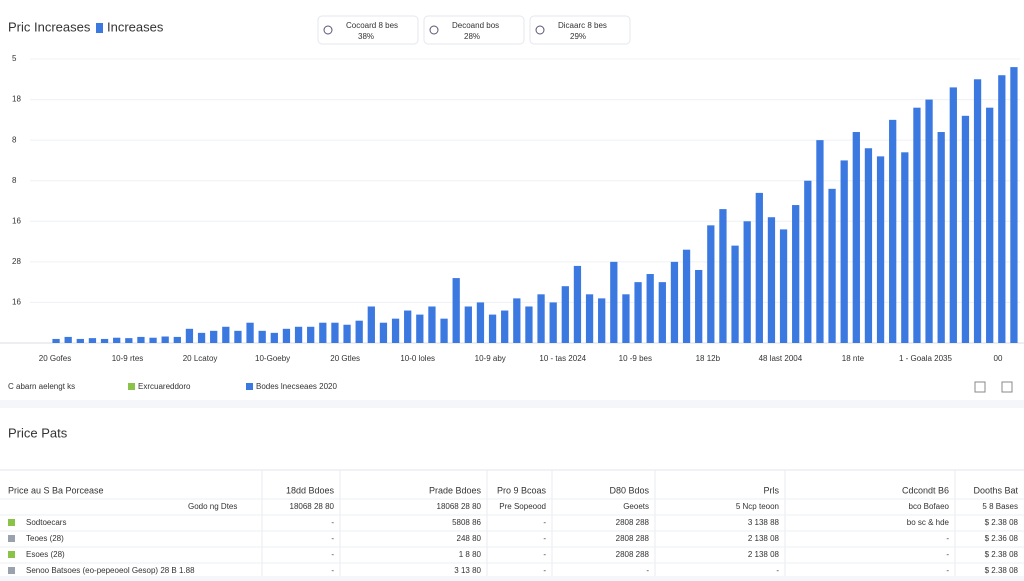 The image size is (1024, 581). I want to click on table-cell: $ 2.36 08, so click(1002, 538).